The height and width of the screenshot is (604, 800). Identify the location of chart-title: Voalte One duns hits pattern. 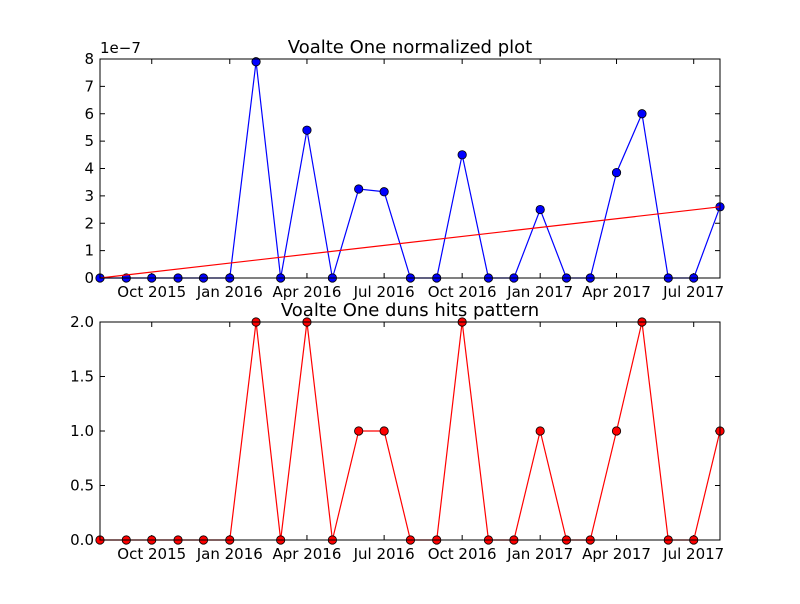
(410, 310).